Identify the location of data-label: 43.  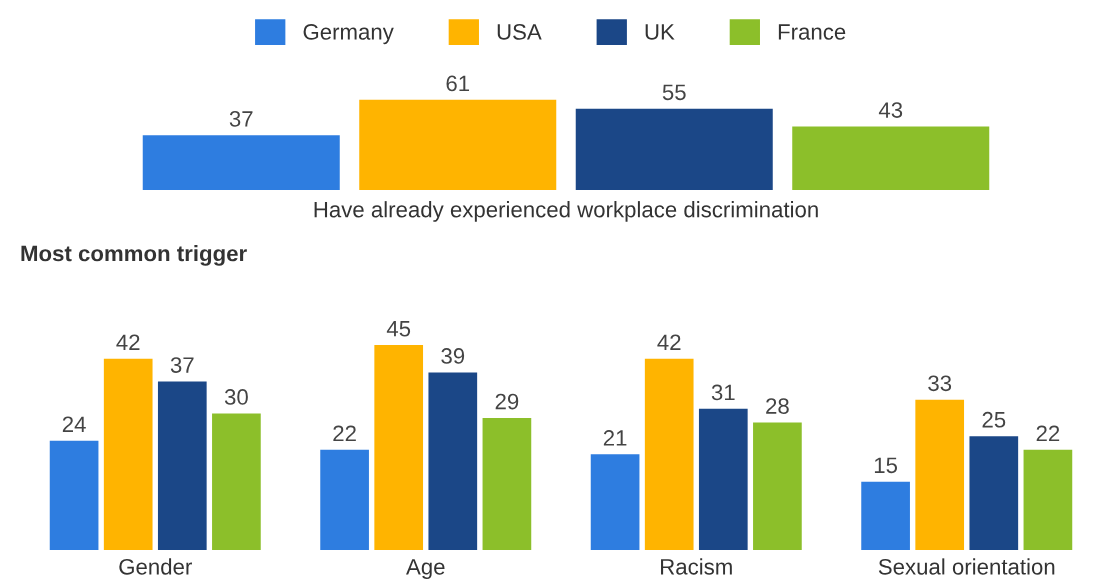
(890, 110).